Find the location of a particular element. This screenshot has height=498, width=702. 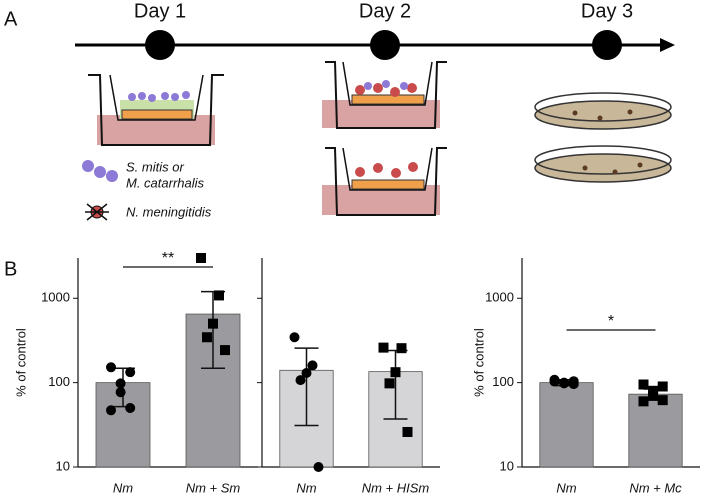

legend-label: S. mitis or is located at coordinates (155, 166).